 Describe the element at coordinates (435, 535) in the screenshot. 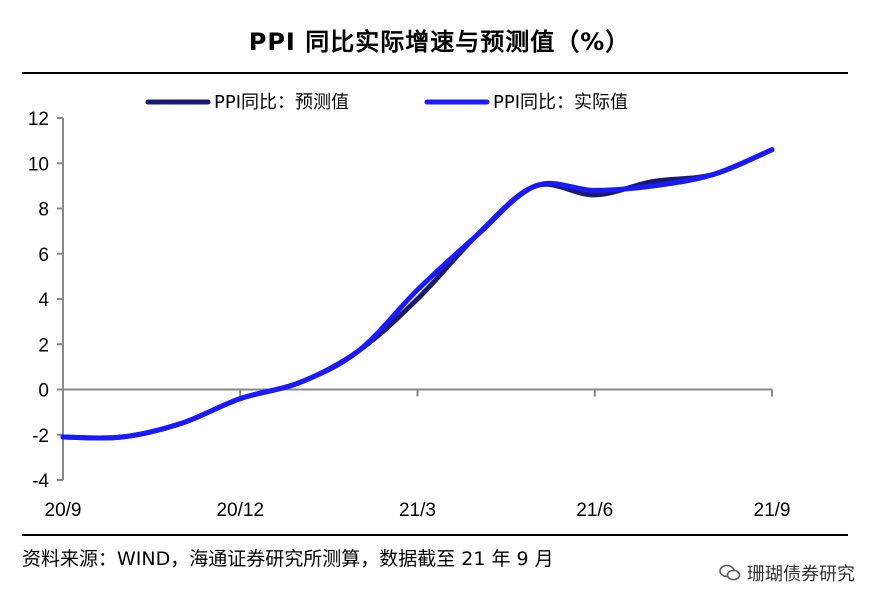

I see `bottom-divider` at that location.